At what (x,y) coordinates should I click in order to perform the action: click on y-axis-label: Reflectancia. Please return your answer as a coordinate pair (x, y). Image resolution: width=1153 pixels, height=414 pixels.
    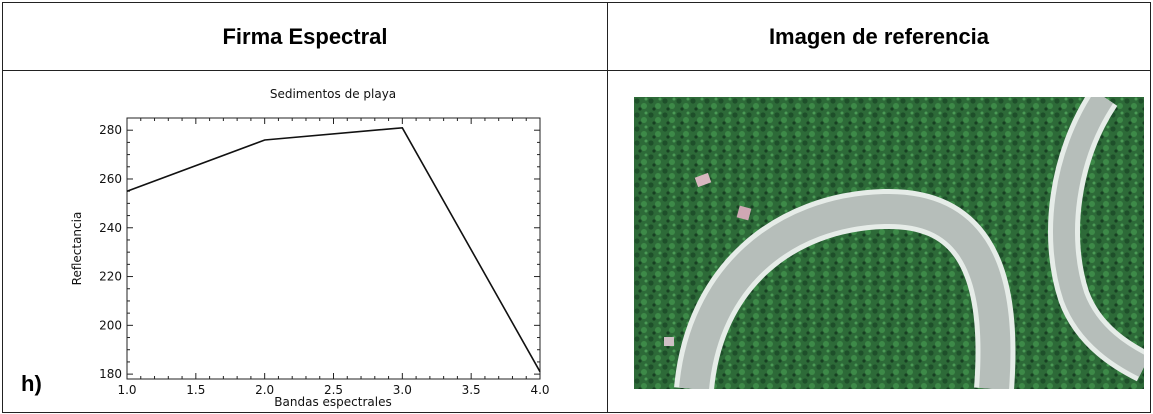
    Looking at the image, I should click on (77, 249).